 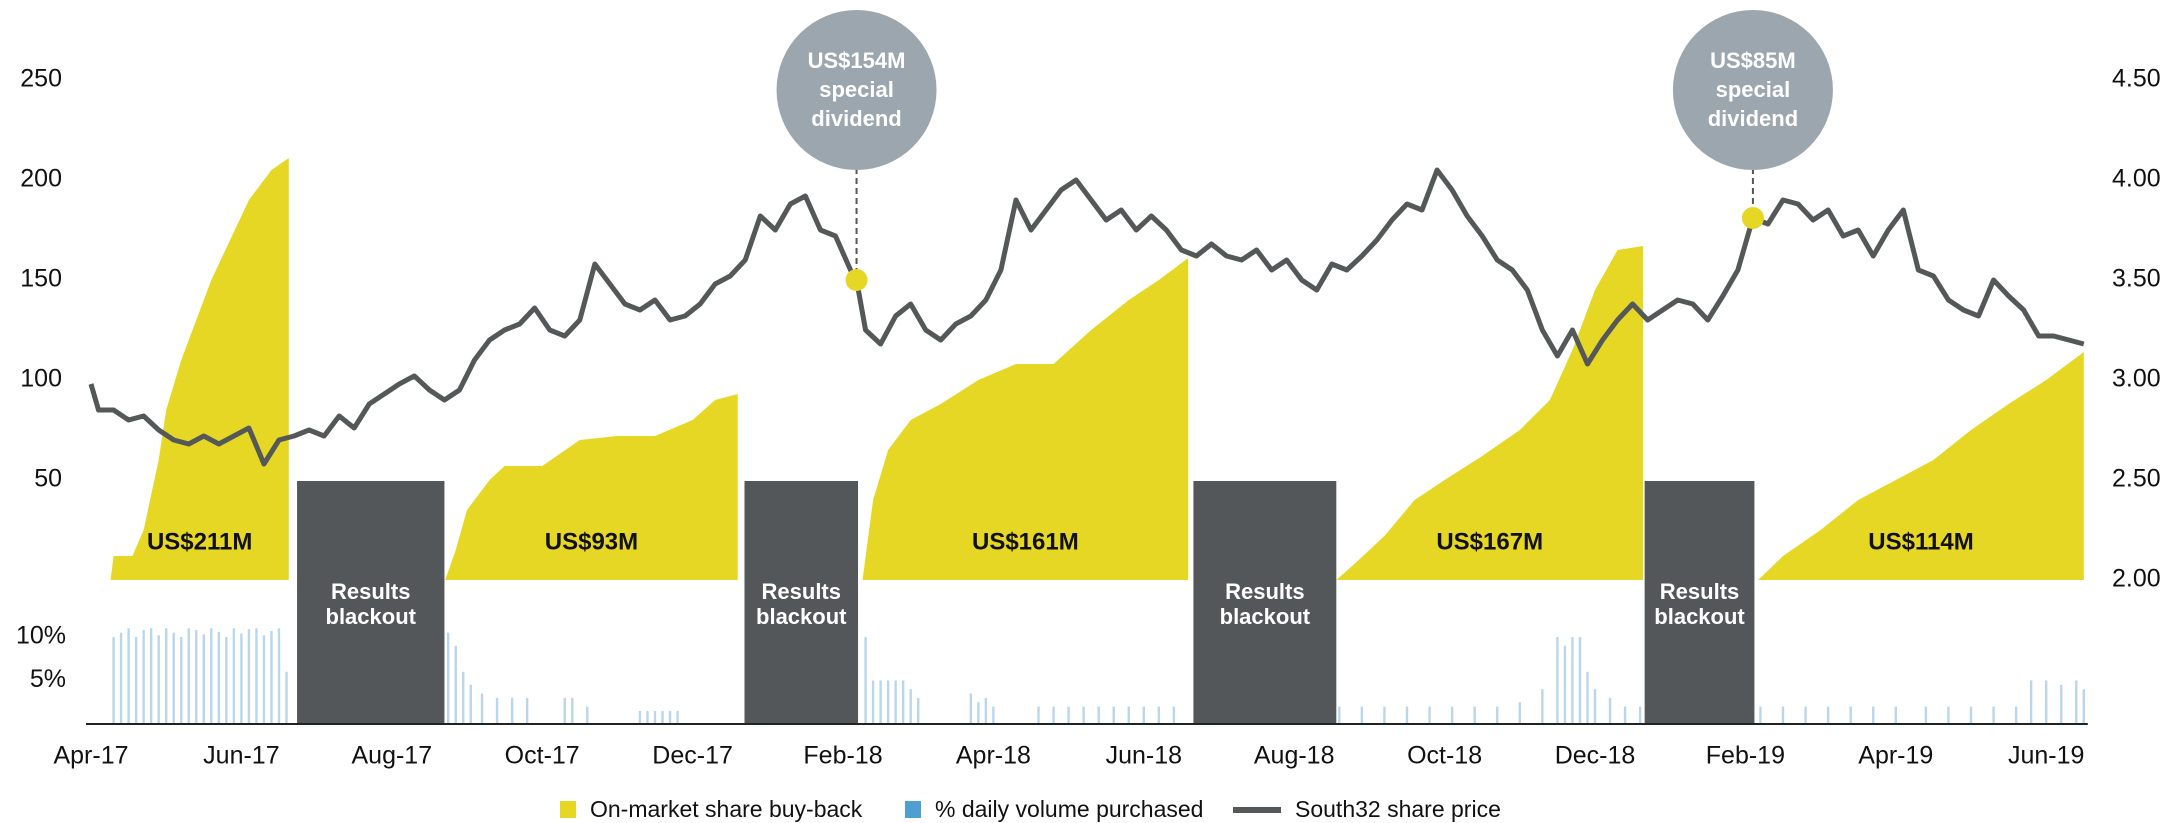 I want to click on x-tick-label: Oct-17, so click(x=542, y=756).